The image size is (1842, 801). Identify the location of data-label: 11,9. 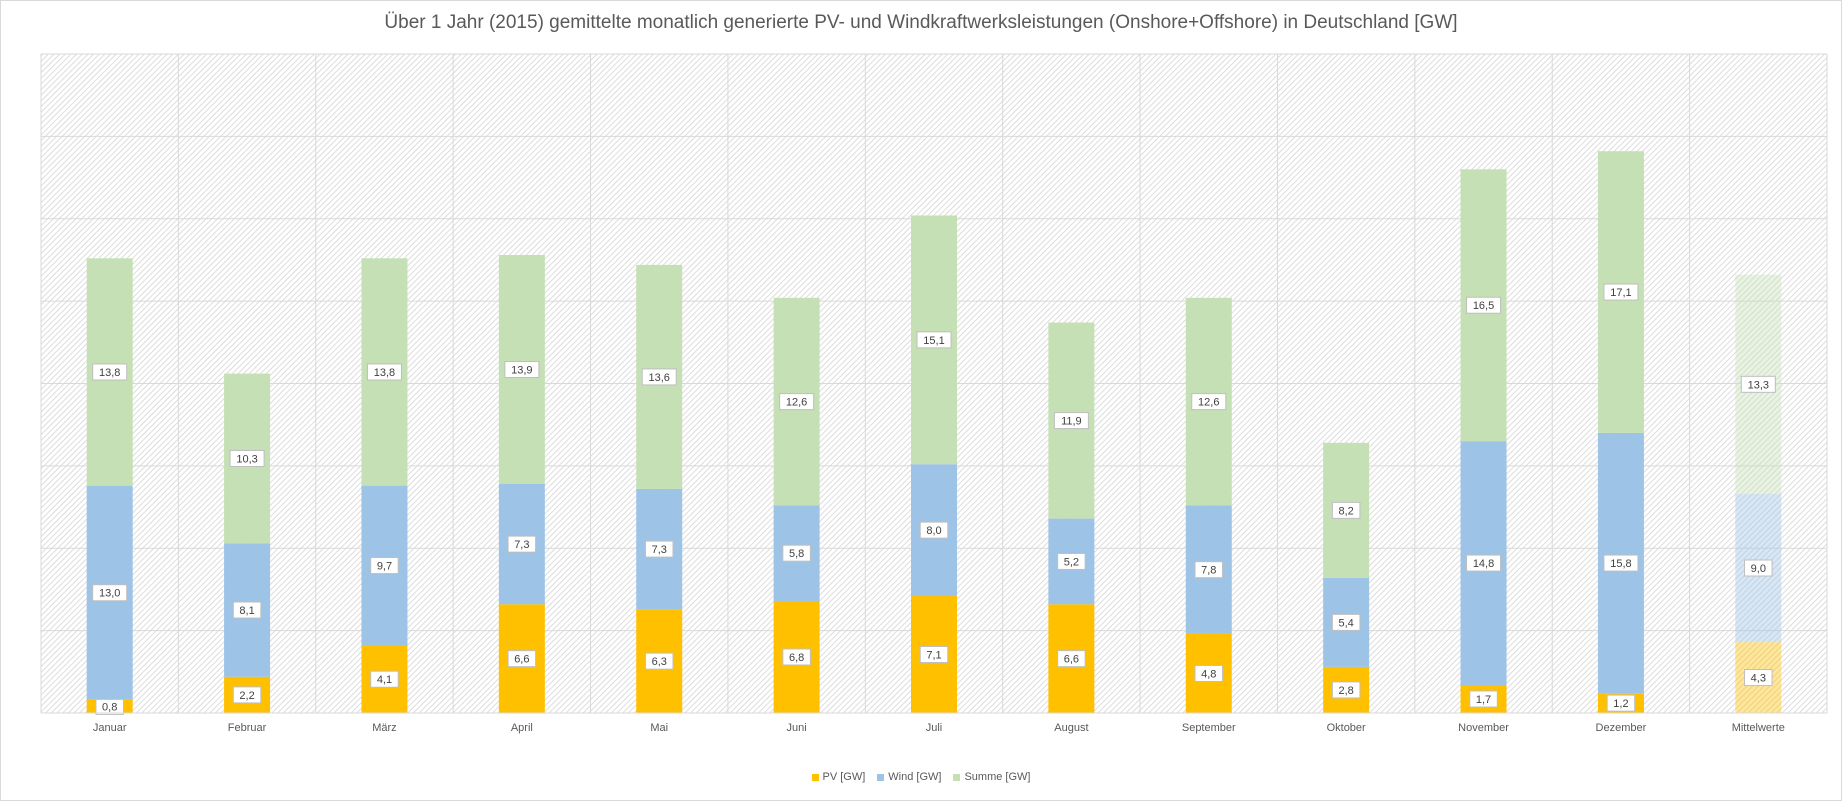
(1071, 422).